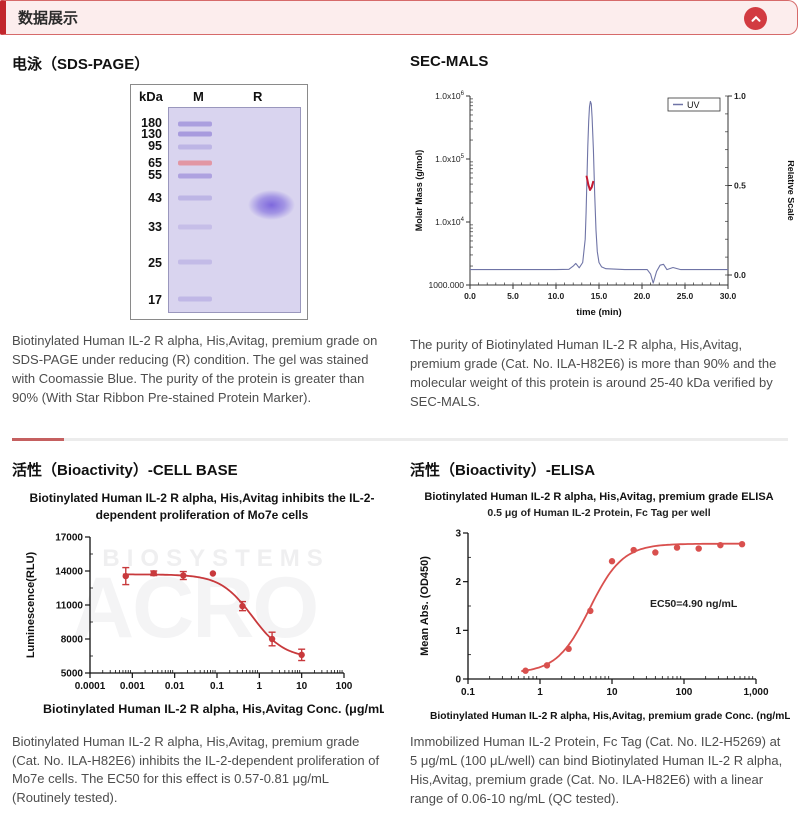 Image resolution: width=800 pixels, height=822 pixels. I want to click on svg-text: 1,000, so click(755, 692).